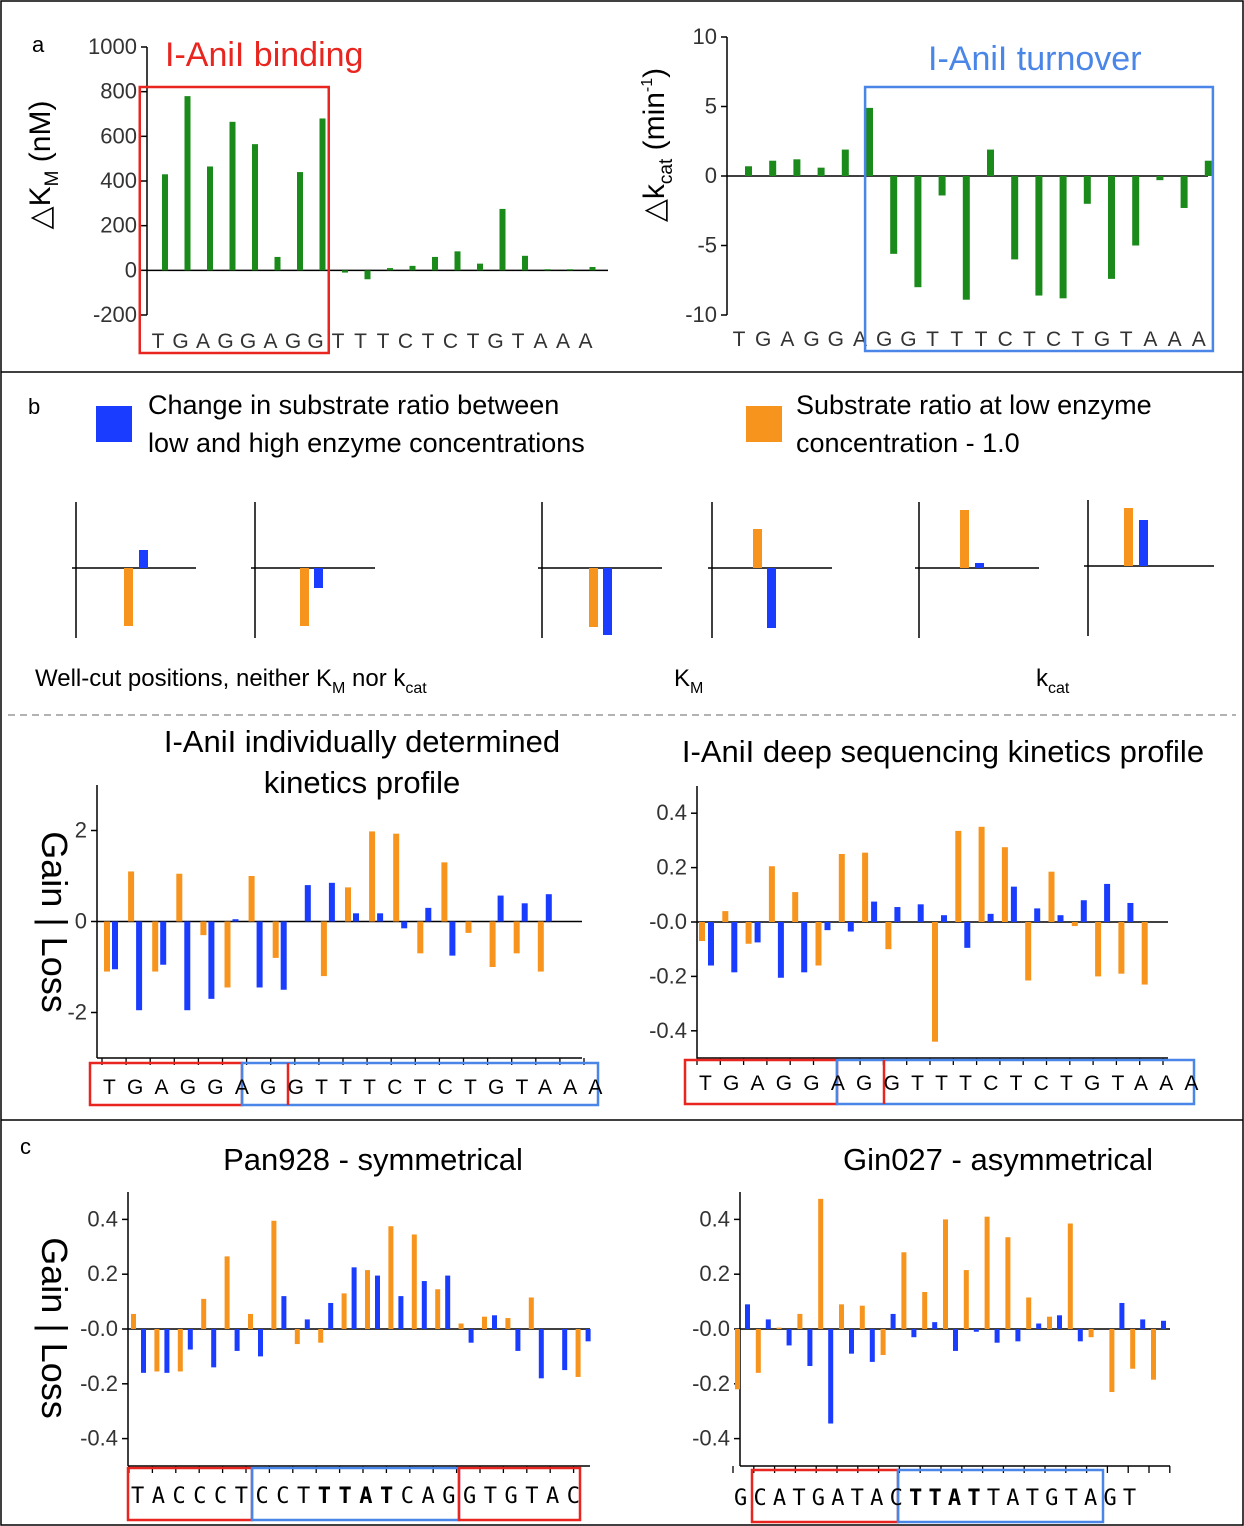 The width and height of the screenshot is (1244, 1526). I want to click on y-tick-label: -10, so click(701, 314).